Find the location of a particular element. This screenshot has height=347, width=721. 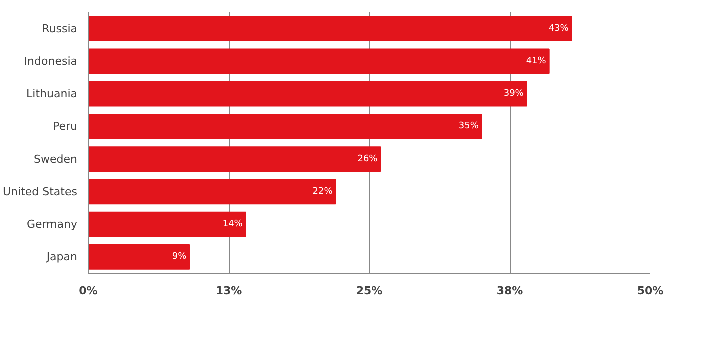

data-label: 39% is located at coordinates (514, 94).